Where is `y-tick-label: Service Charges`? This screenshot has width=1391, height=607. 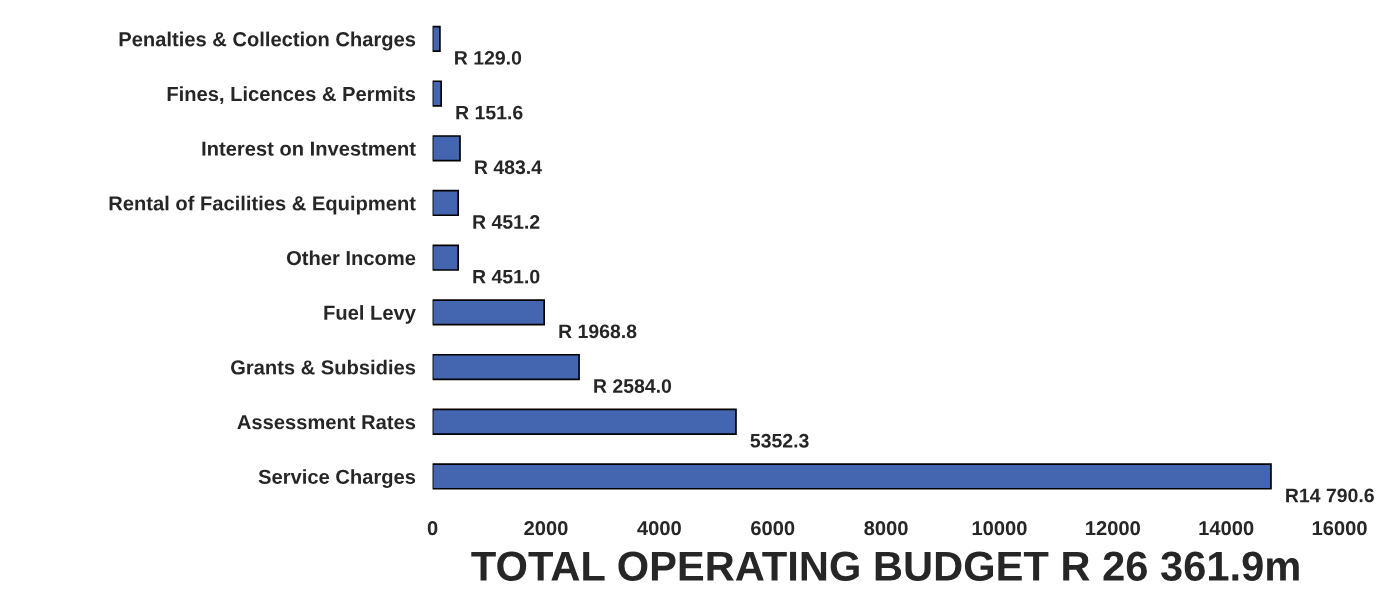
y-tick-label: Service Charges is located at coordinates (337, 479).